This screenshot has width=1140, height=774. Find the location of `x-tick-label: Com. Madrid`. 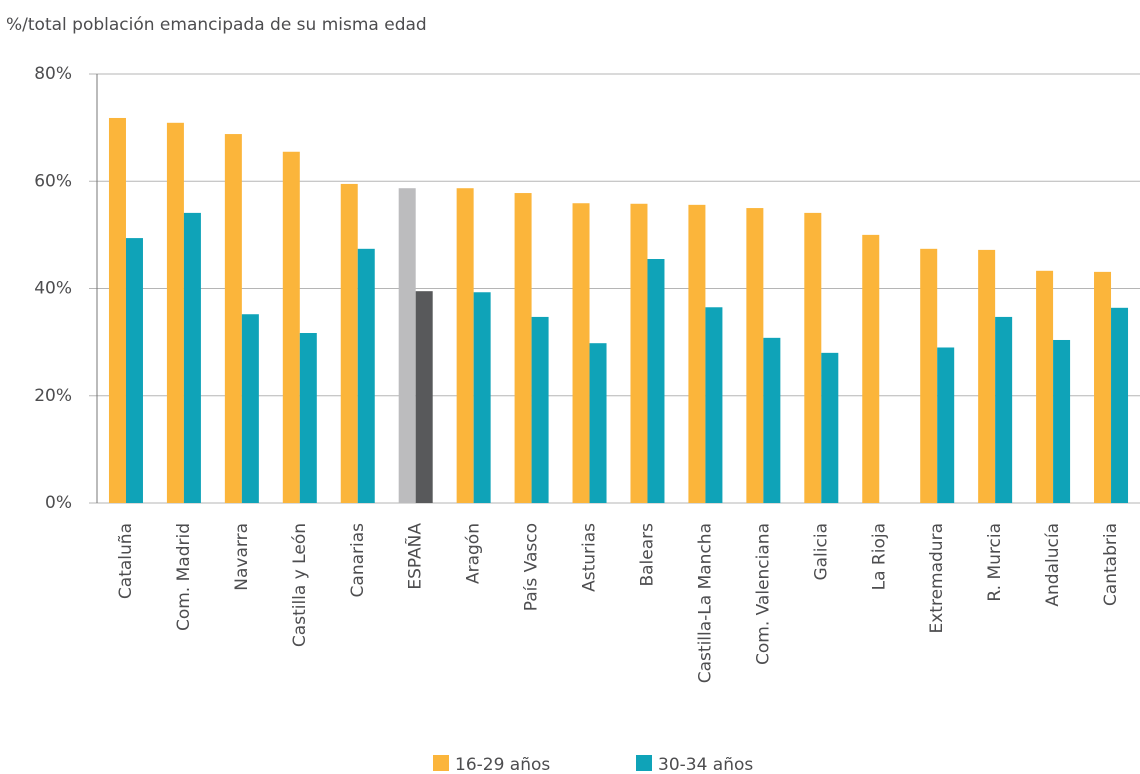

x-tick-label: Com. Madrid is located at coordinates (184, 577).